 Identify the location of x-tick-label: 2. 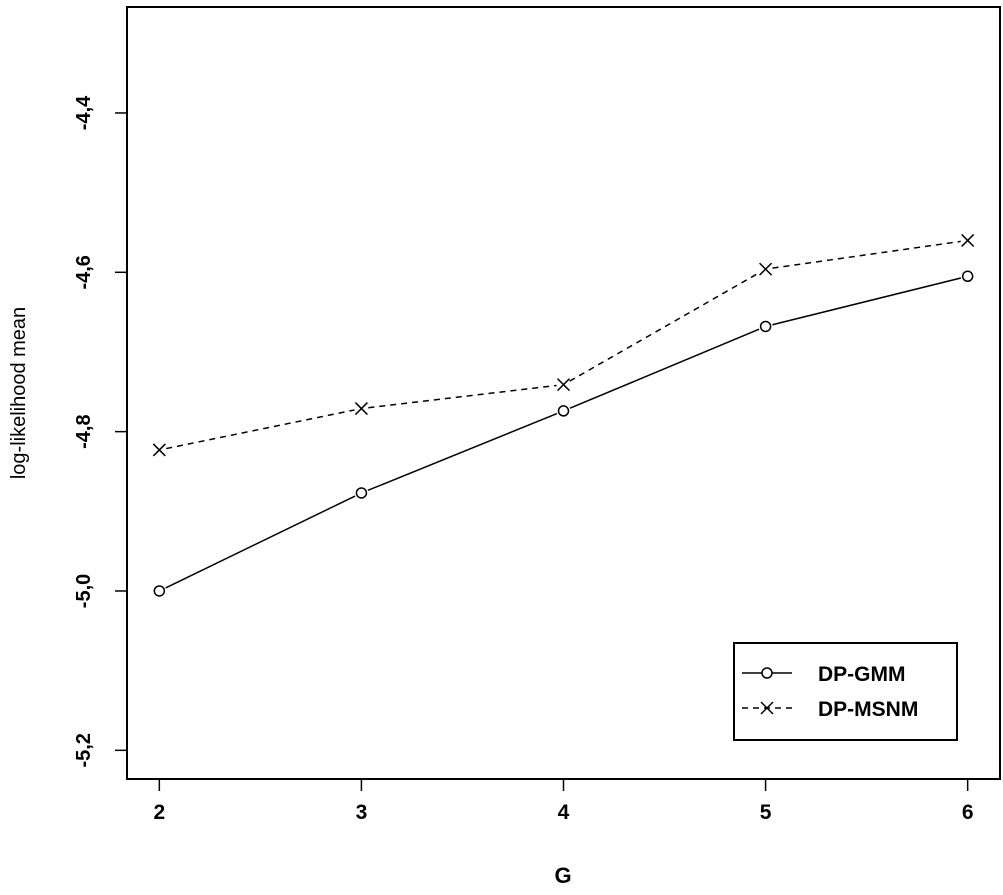
(159, 812).